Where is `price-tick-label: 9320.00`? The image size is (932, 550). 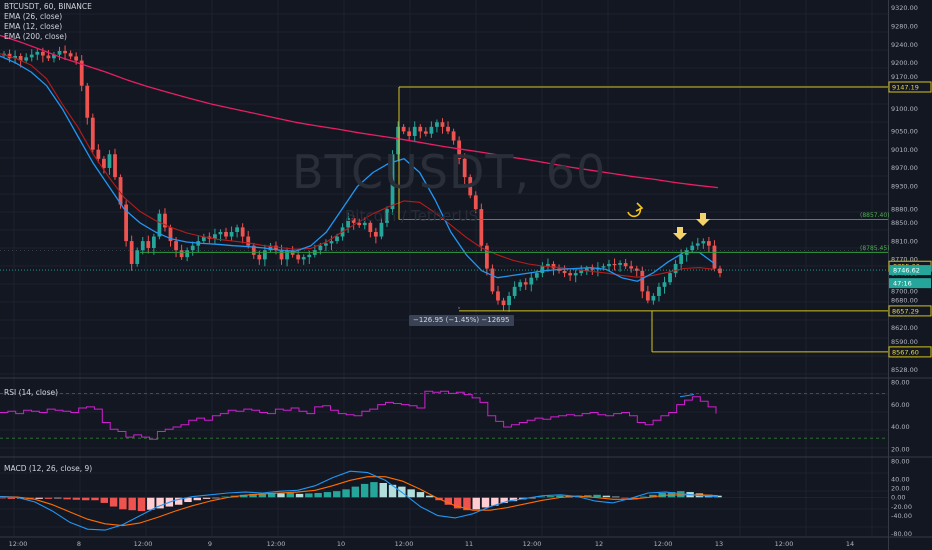 price-tick-label: 9320.00 is located at coordinates (904, 8).